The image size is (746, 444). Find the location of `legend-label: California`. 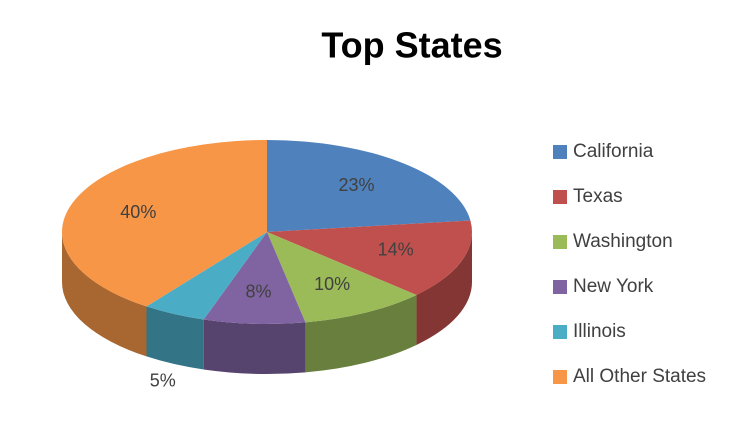

legend-label: California is located at coordinates (613, 151).